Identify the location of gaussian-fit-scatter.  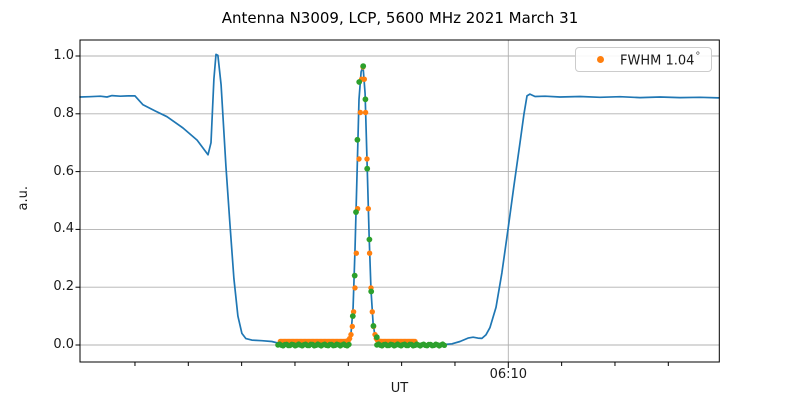
(347, 204).